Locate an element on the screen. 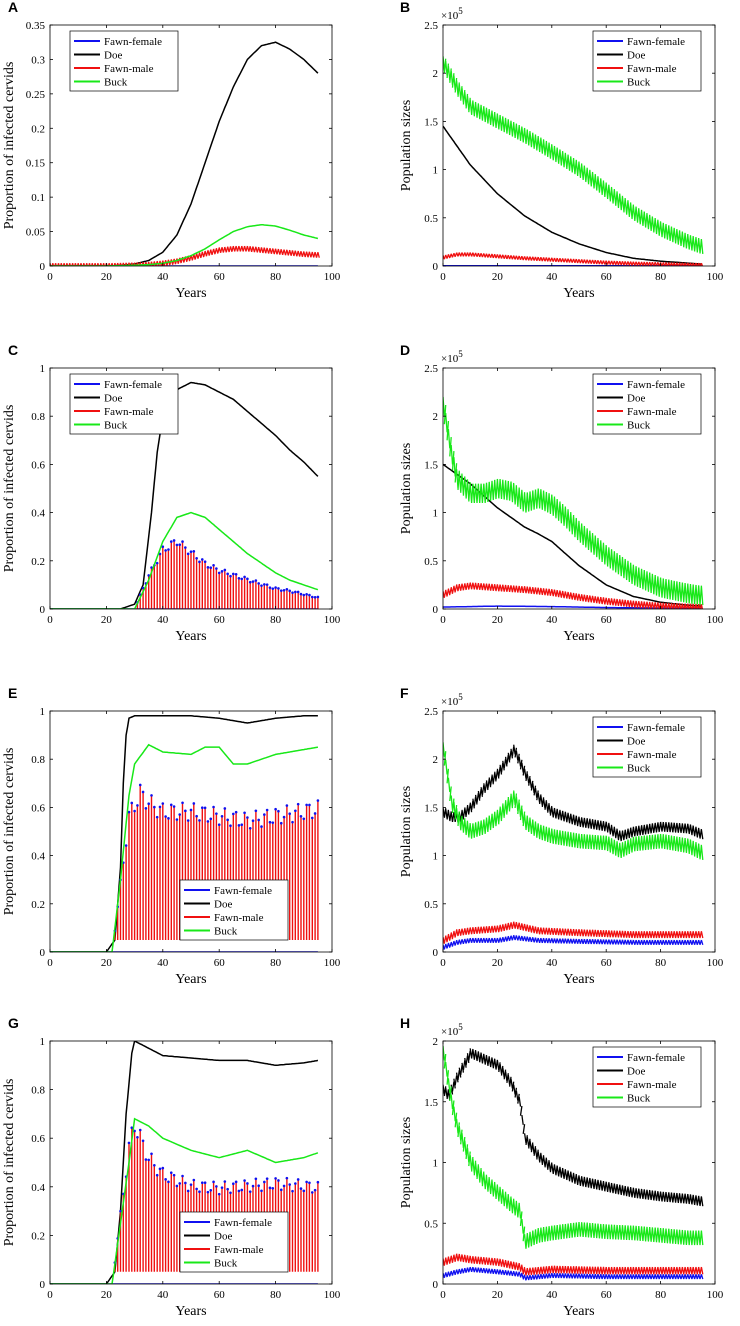 This screenshot has height=1326, width=740. y-tick-label: 0.6 is located at coordinates (38, 1139).